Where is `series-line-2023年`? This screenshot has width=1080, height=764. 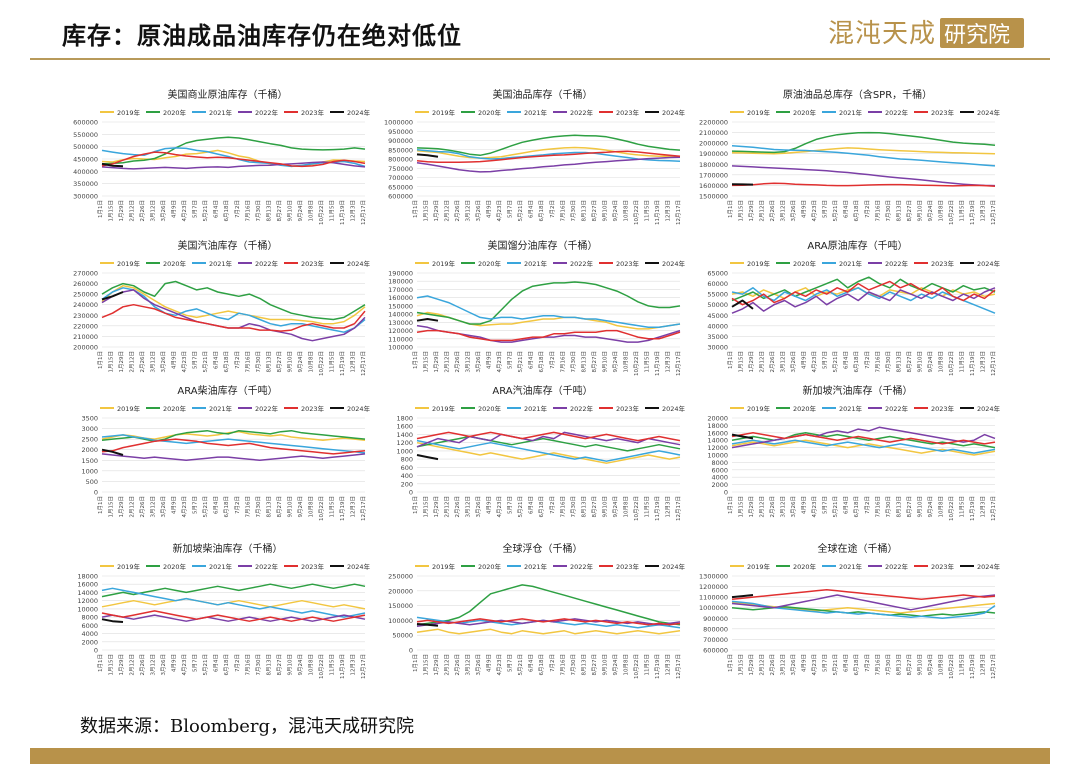
series-line-2023年 is located at coordinates (548, 335).